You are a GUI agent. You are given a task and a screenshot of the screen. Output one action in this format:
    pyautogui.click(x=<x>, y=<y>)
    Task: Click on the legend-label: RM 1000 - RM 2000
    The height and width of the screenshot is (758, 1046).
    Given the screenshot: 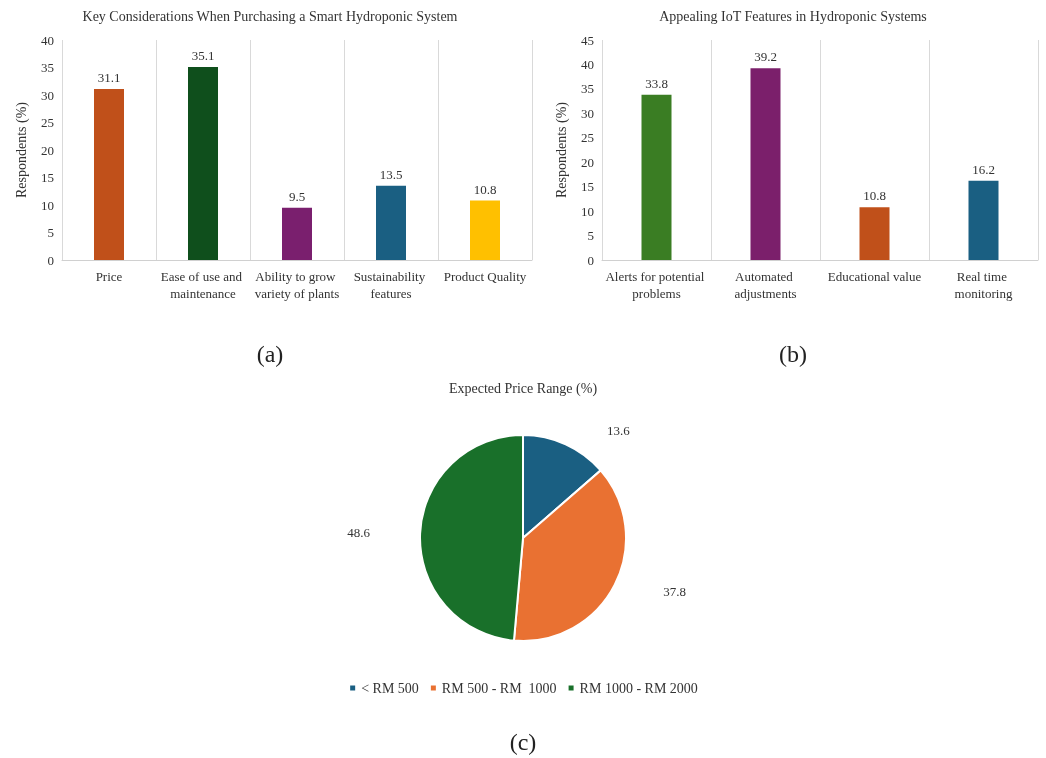 What is the action you would take?
    pyautogui.click(x=638, y=688)
    